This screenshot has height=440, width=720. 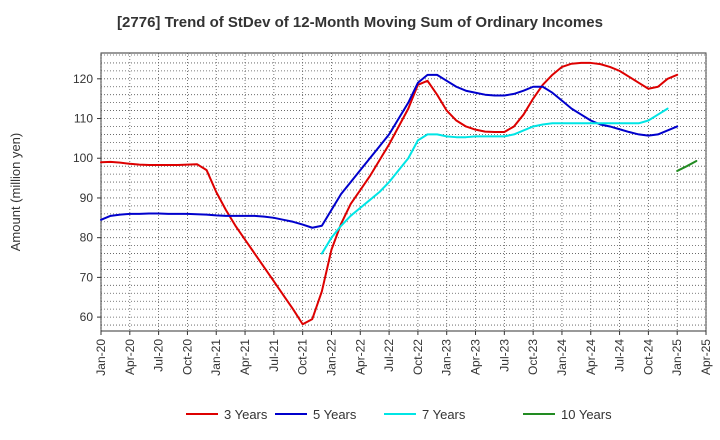 I want to click on x-tick-label: Oct-22, so click(x=418, y=357).